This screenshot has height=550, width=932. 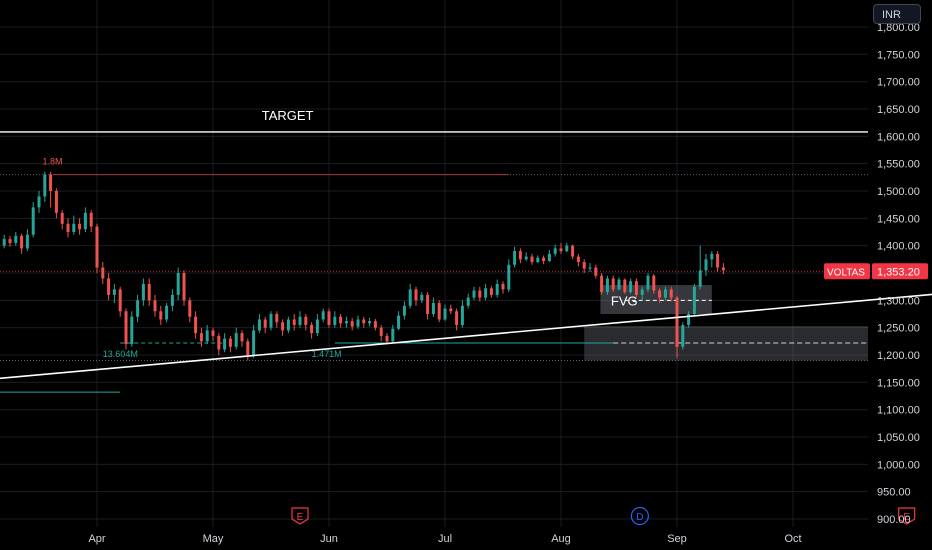 I want to click on y-tick-label: 1,450.00, so click(x=898, y=219).